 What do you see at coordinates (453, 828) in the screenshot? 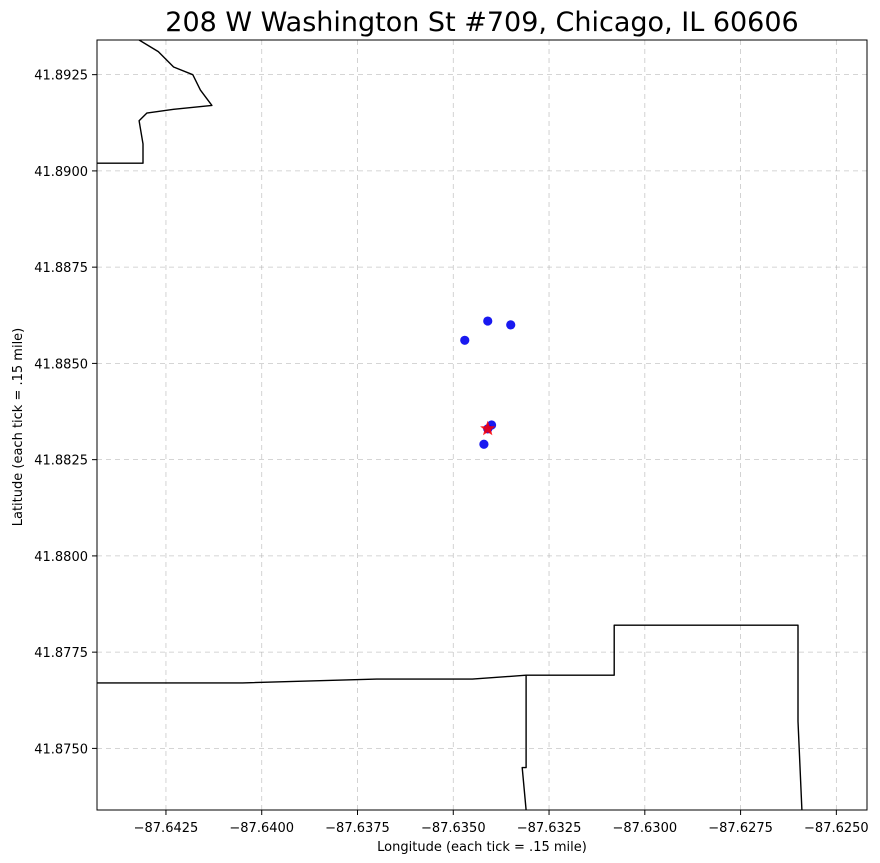
I see `x-tick-label: −87.6350` at bounding box center [453, 828].